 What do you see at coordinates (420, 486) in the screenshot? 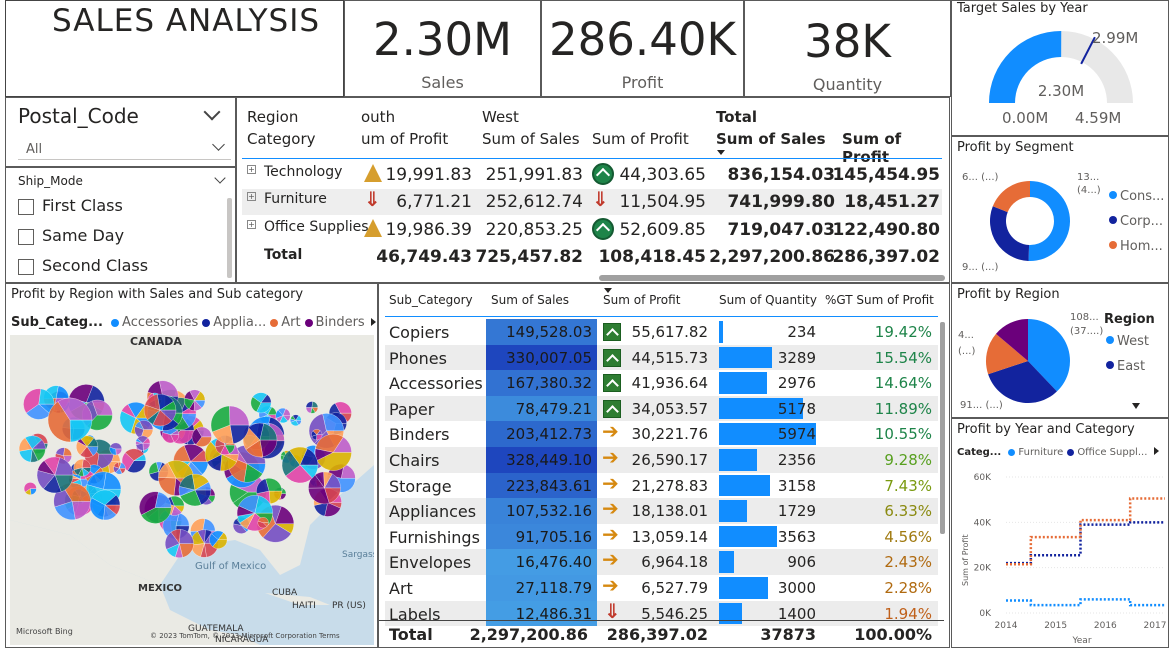
I see `subcat-name: Storage` at bounding box center [420, 486].